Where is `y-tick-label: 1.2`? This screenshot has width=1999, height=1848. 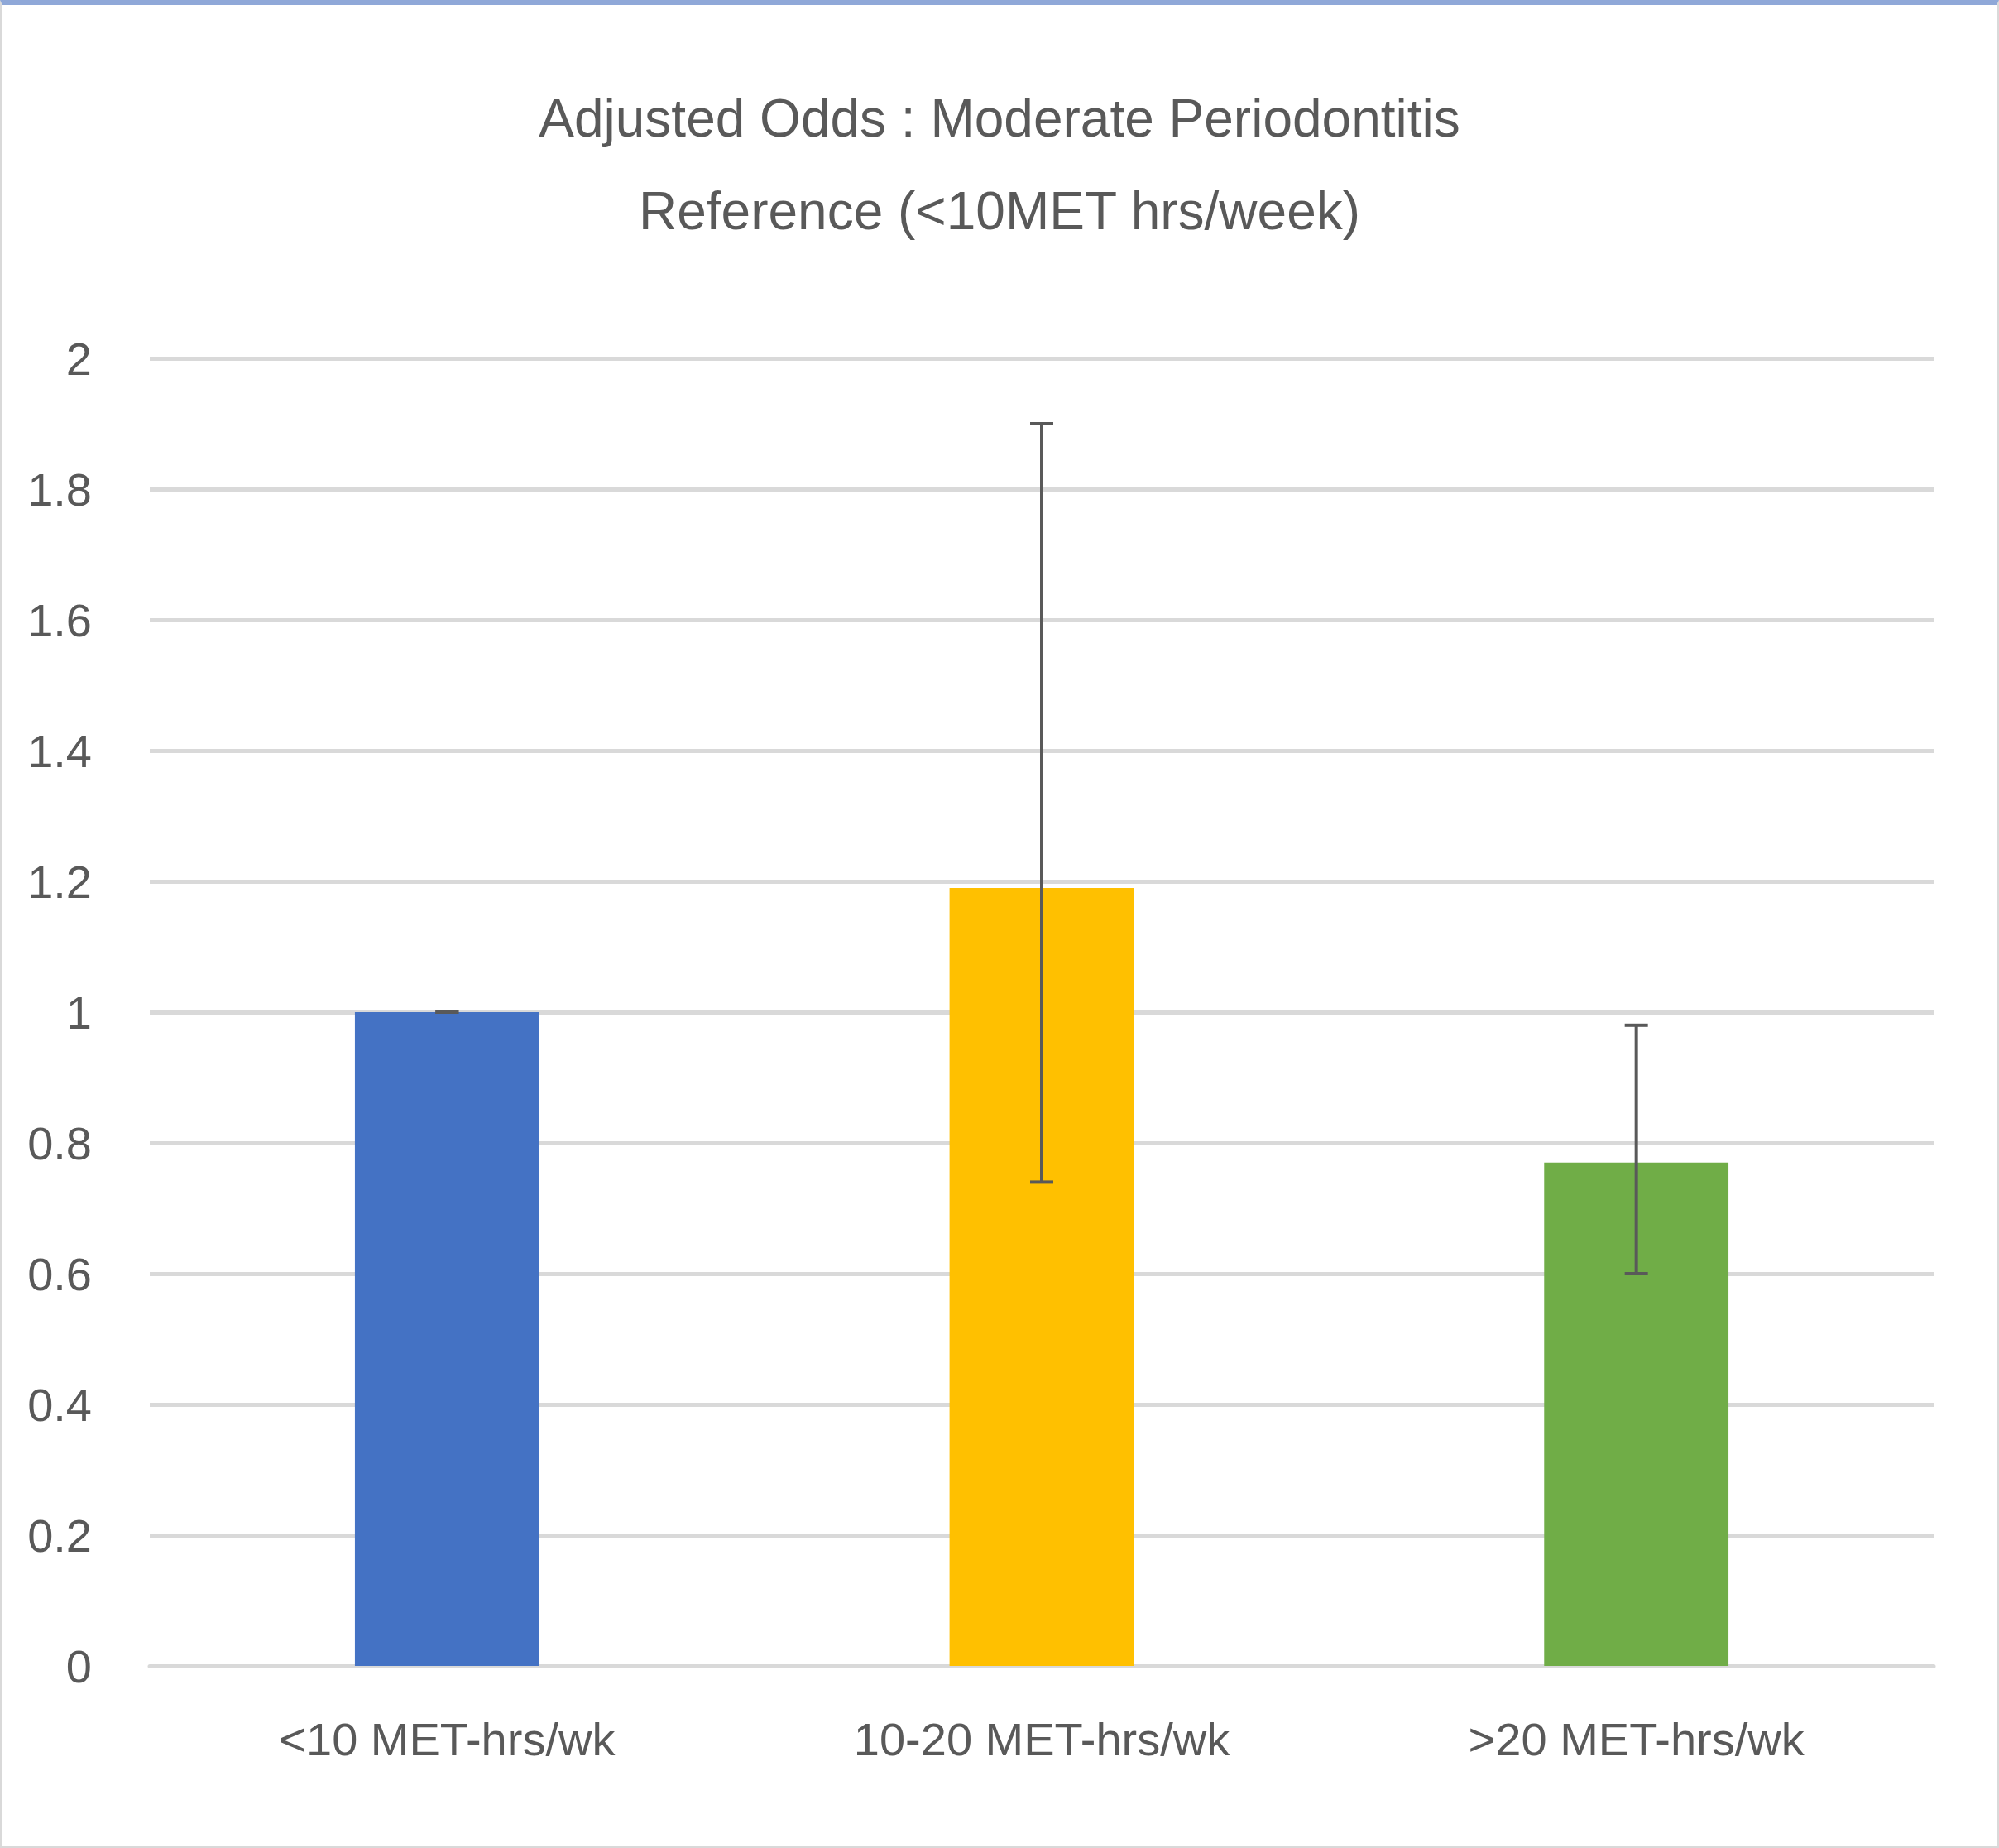
y-tick-label: 1.2 is located at coordinates (59, 881).